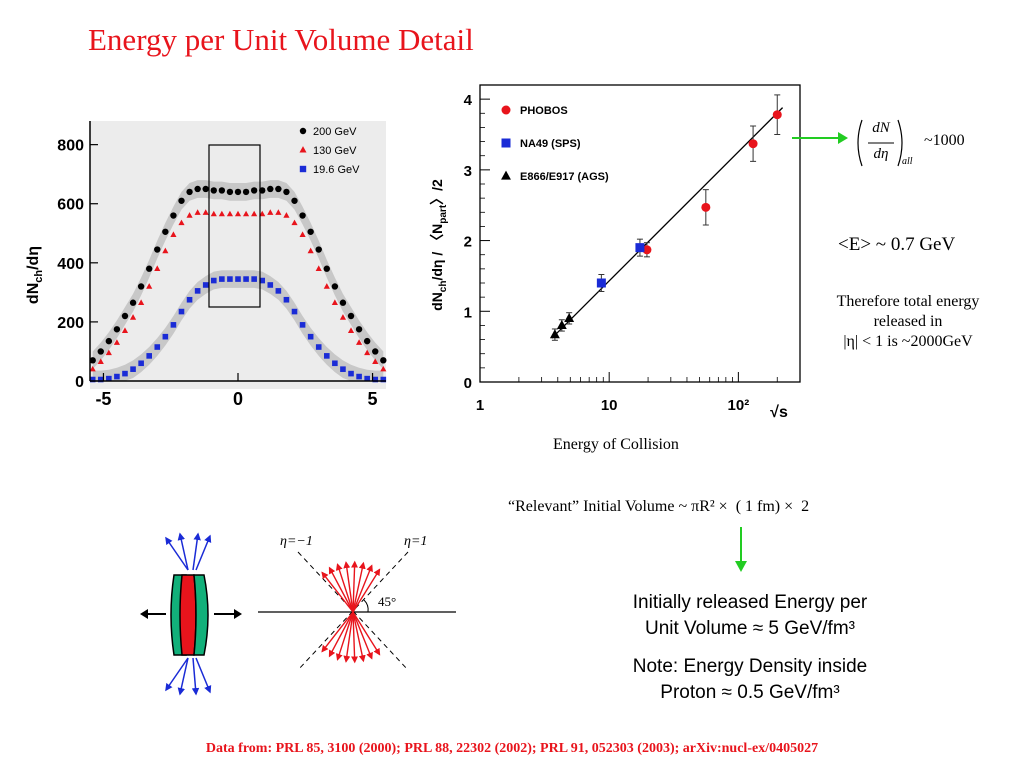 The image size is (1024, 768). I want to click on x-tick-label: 0, so click(238, 399).